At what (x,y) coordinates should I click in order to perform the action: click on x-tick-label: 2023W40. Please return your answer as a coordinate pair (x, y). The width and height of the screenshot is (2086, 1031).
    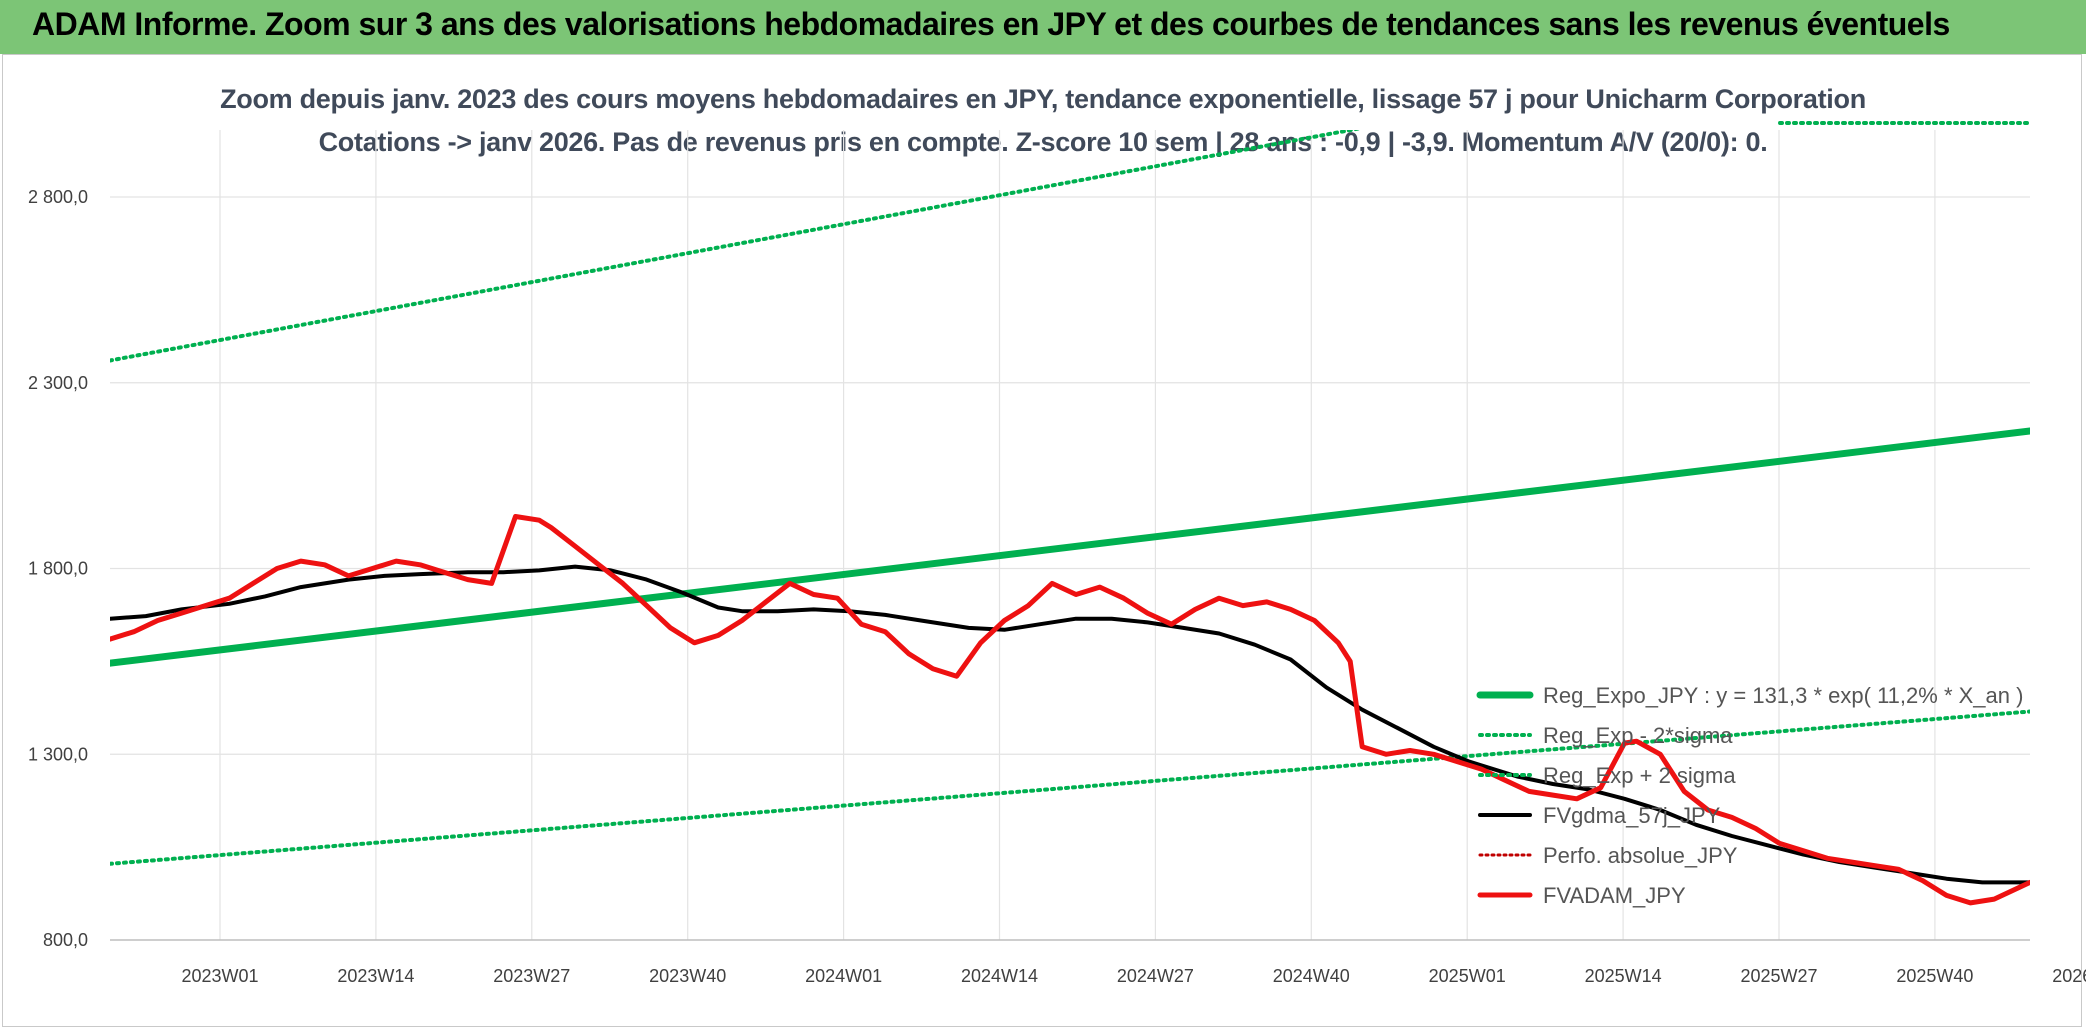
    Looking at the image, I should click on (687, 976).